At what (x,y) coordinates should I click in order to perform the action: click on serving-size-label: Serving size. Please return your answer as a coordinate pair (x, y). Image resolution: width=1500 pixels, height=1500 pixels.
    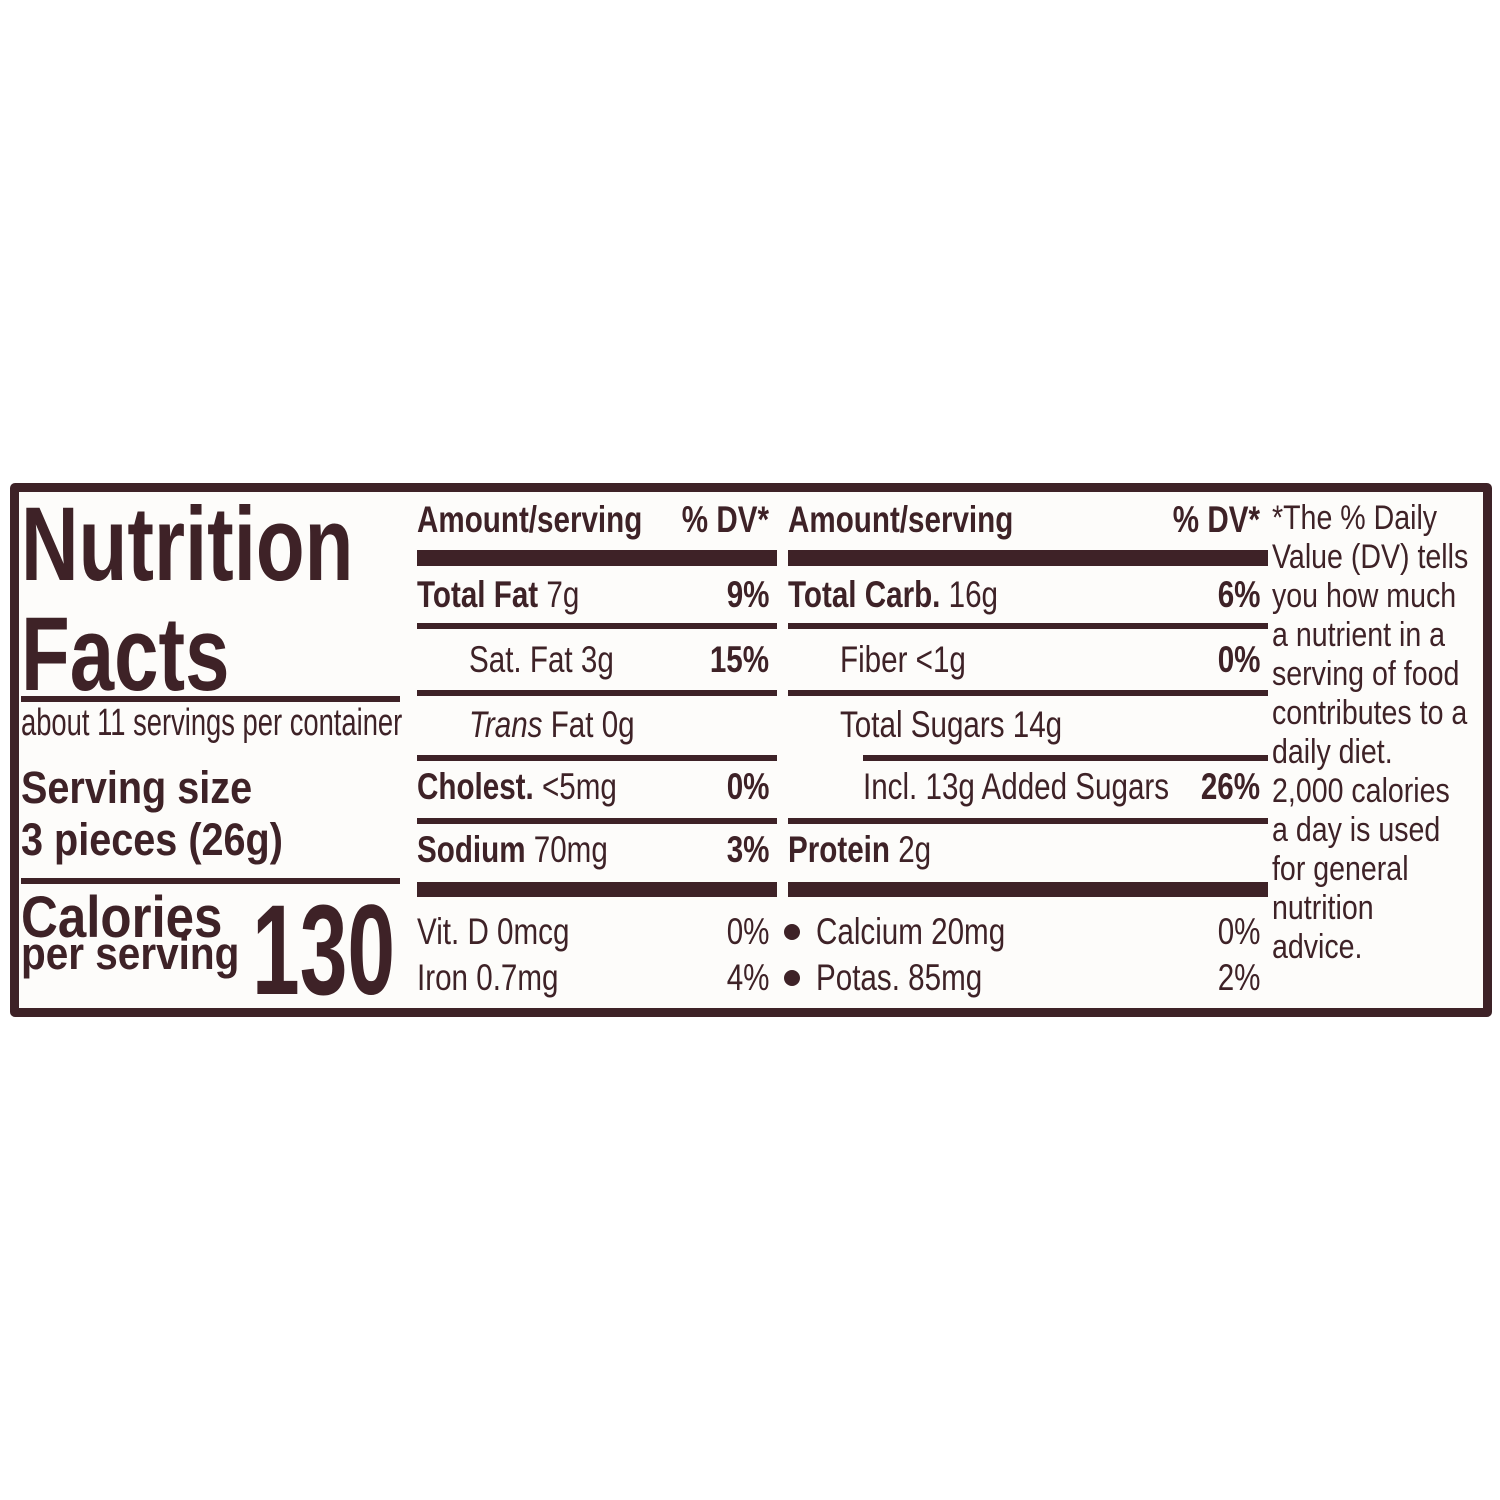
    Looking at the image, I should click on (137, 787).